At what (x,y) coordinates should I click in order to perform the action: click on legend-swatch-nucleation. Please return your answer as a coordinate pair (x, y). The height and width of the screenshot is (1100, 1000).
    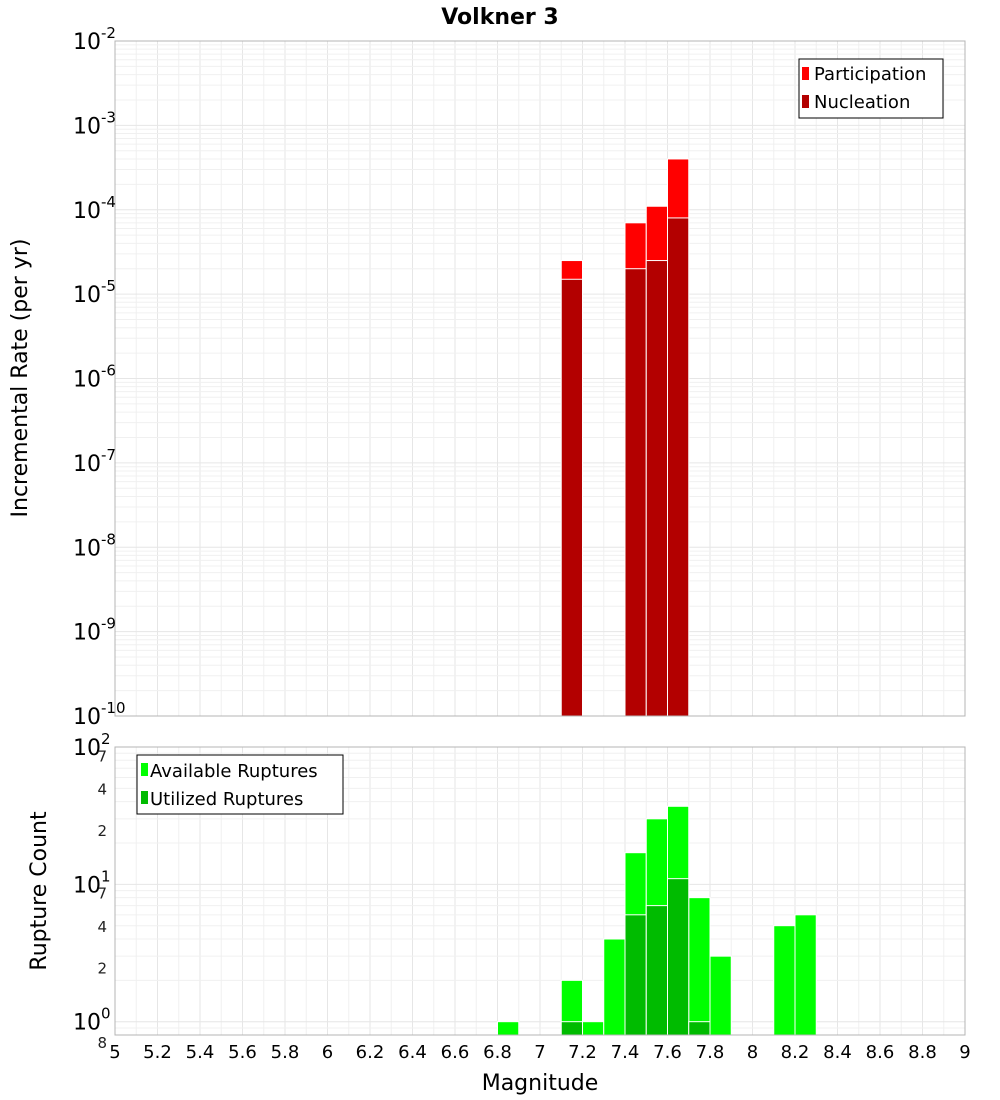
    Looking at the image, I should click on (805, 101).